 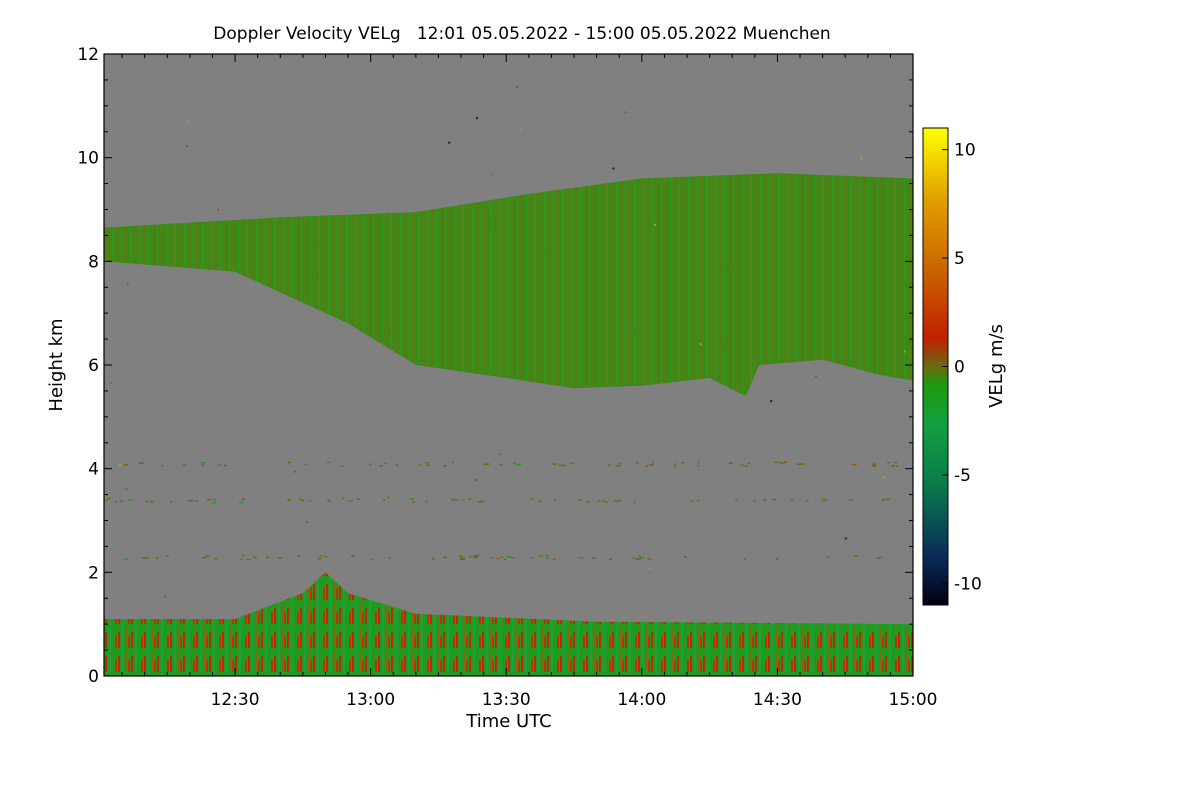 I want to click on colorbar-tick-label: 0, so click(x=959, y=368).